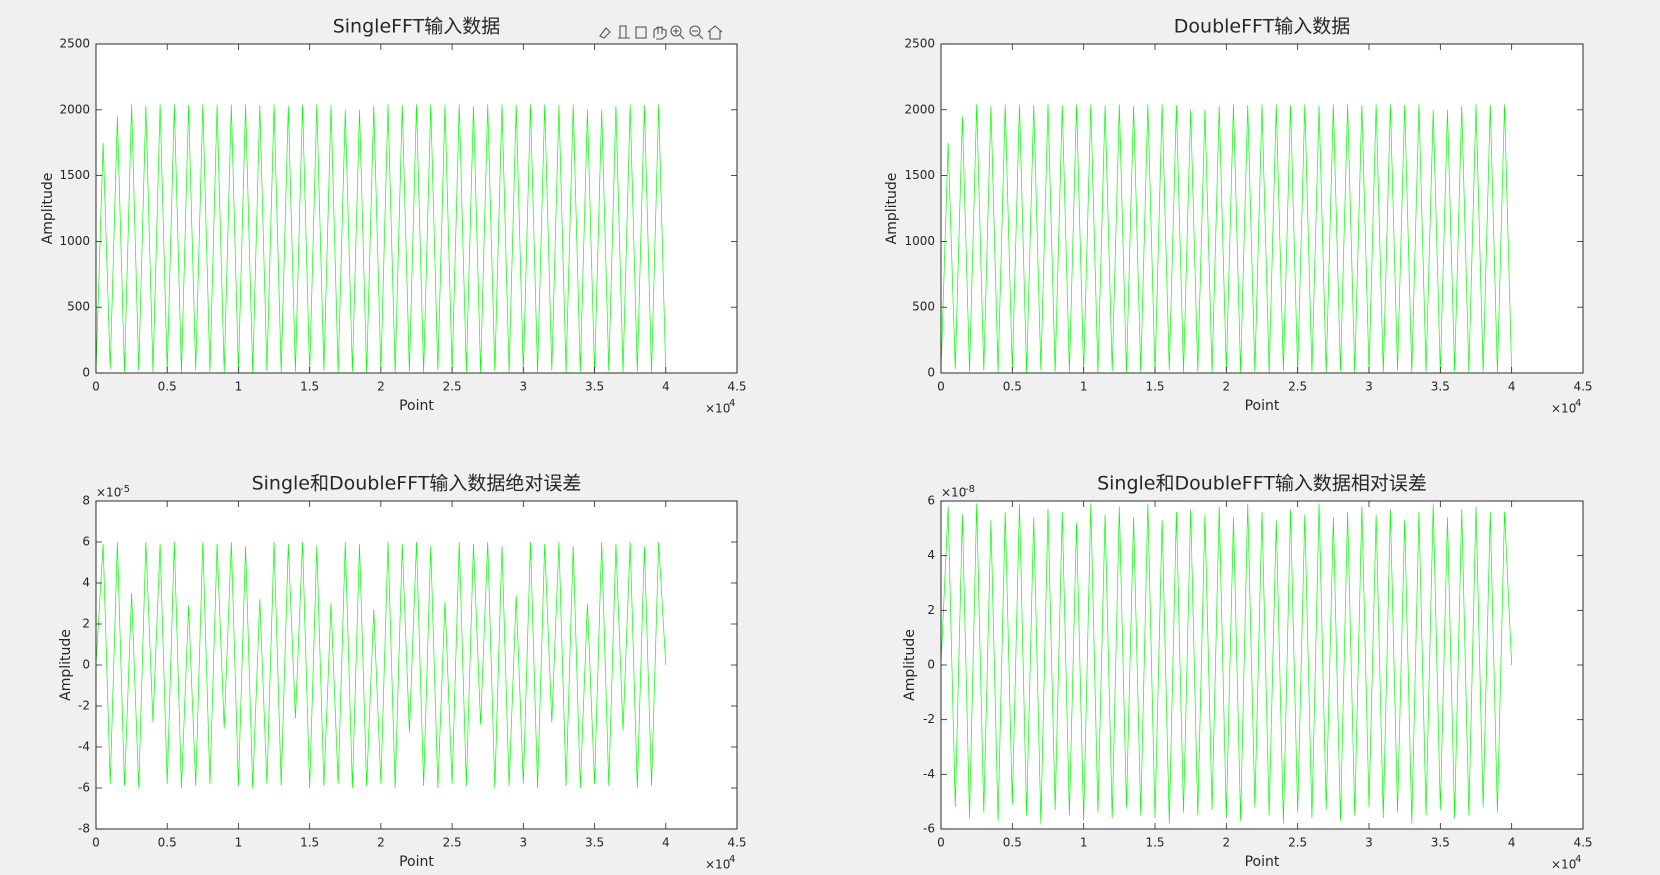  I want to click on chart-title: Single和DoubleFFT输入数据绝对误差, so click(417, 484).